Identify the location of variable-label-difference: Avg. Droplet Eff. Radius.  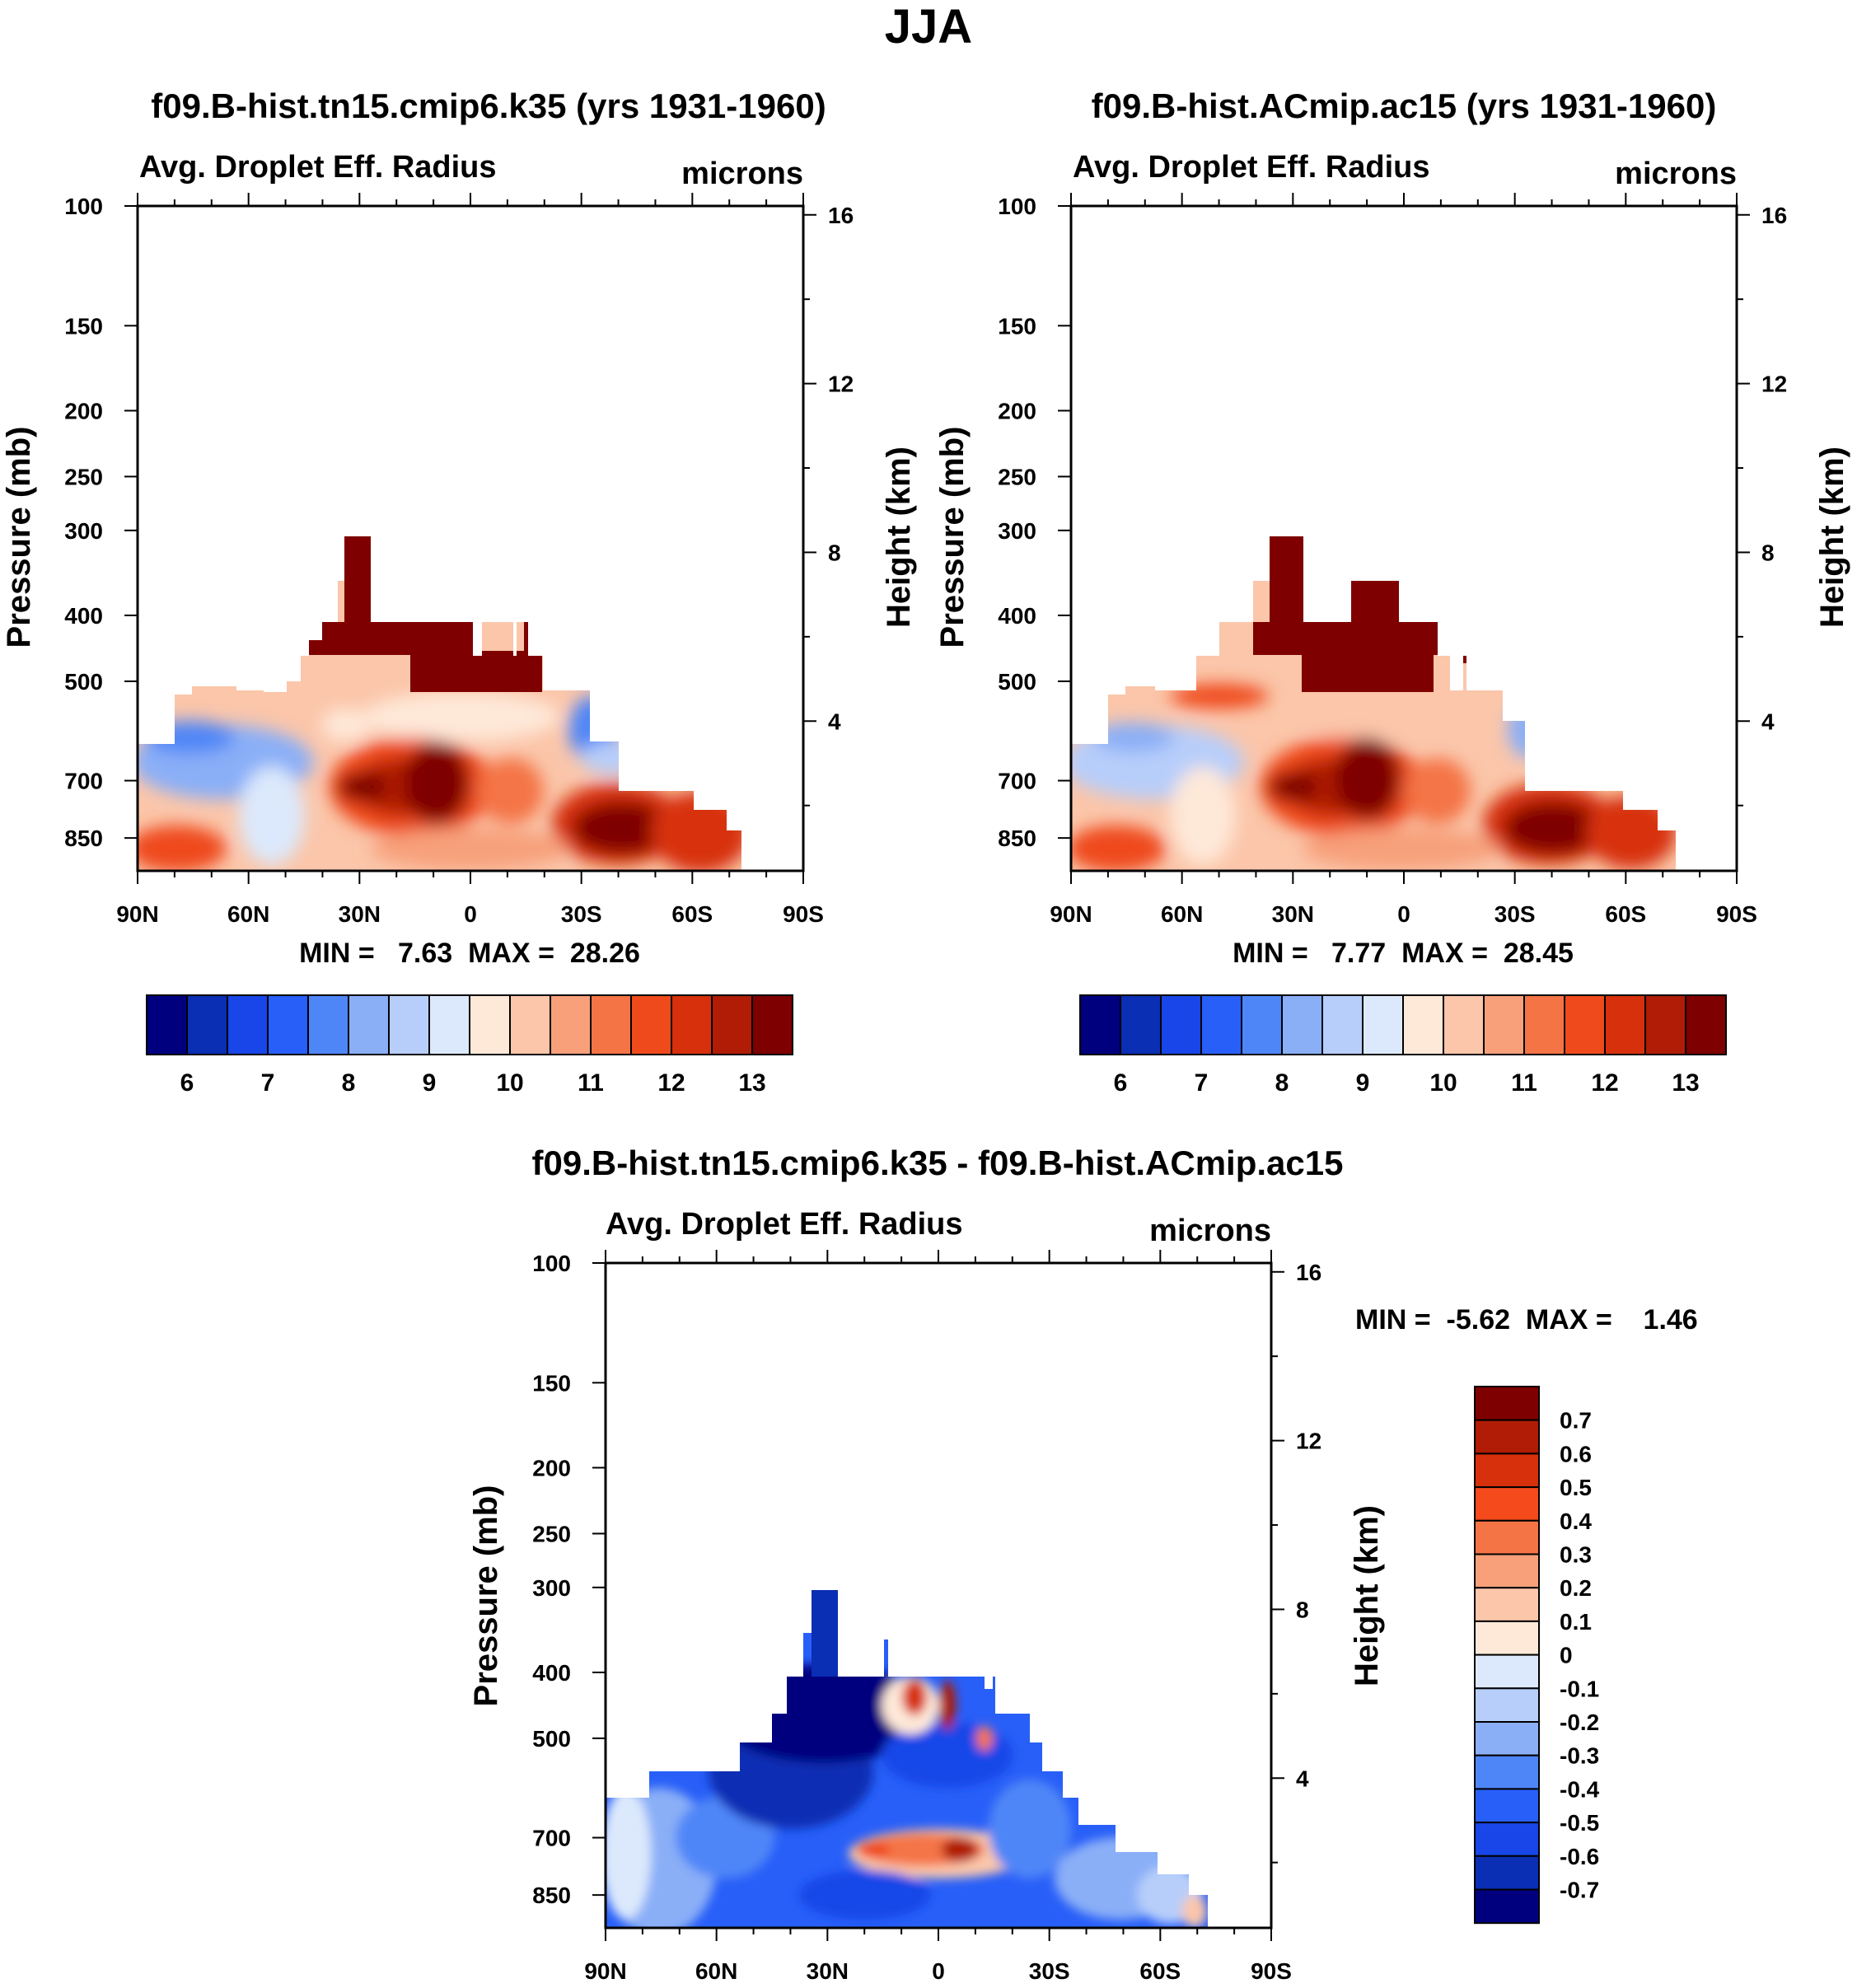
(784, 1224).